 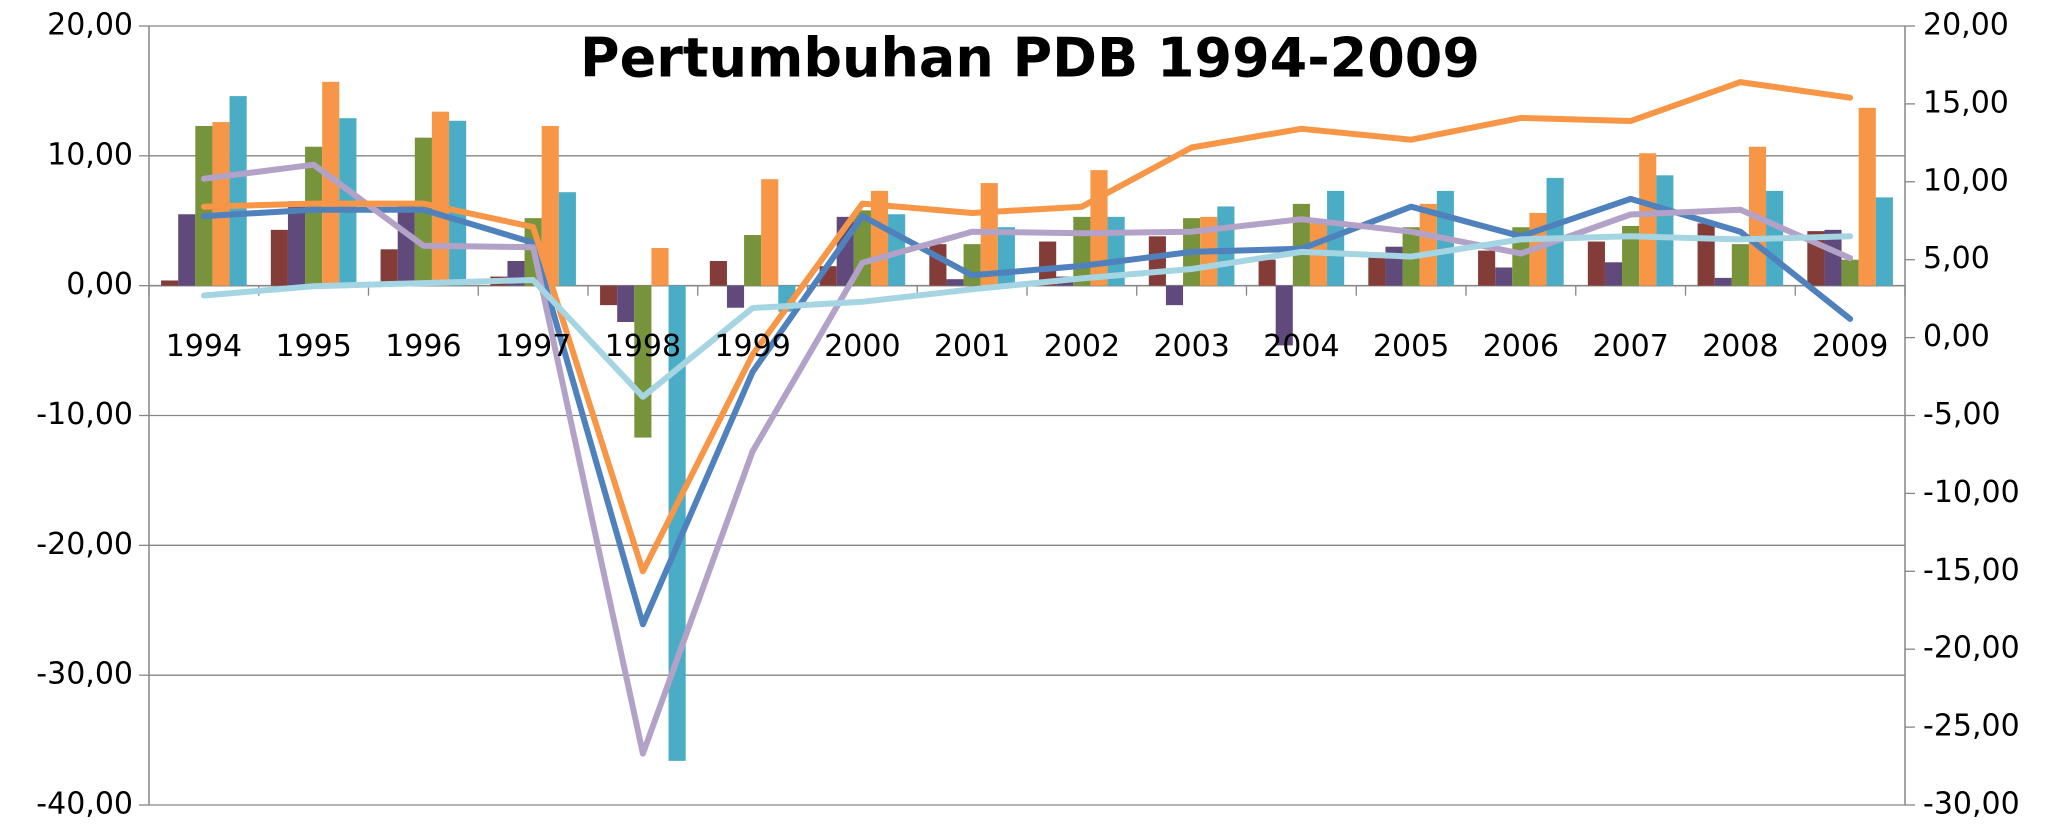 I want to click on x-tick-label: 1997, so click(x=533, y=346).